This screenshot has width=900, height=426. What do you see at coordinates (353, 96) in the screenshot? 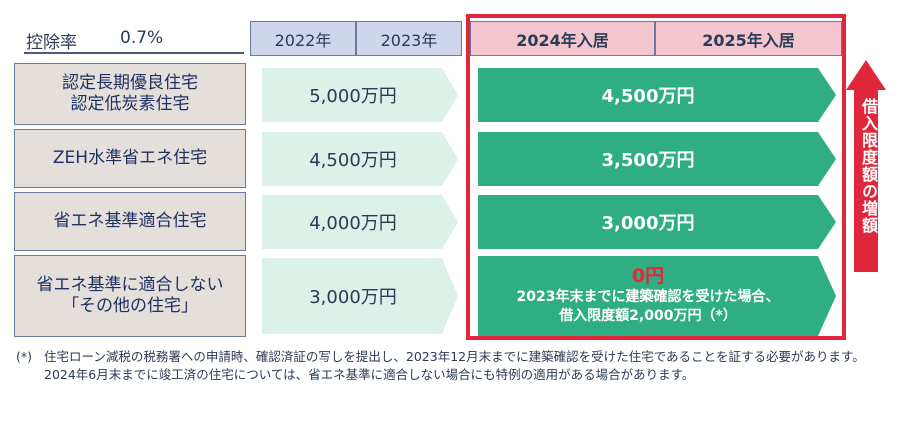
I see `limit-value: 5,000万円` at bounding box center [353, 96].